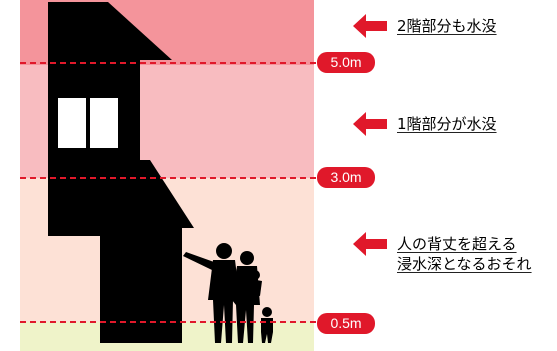 This screenshot has width=557, height=351. Describe the element at coordinates (168, 63) in the screenshot. I see `level-line-5m` at that location.